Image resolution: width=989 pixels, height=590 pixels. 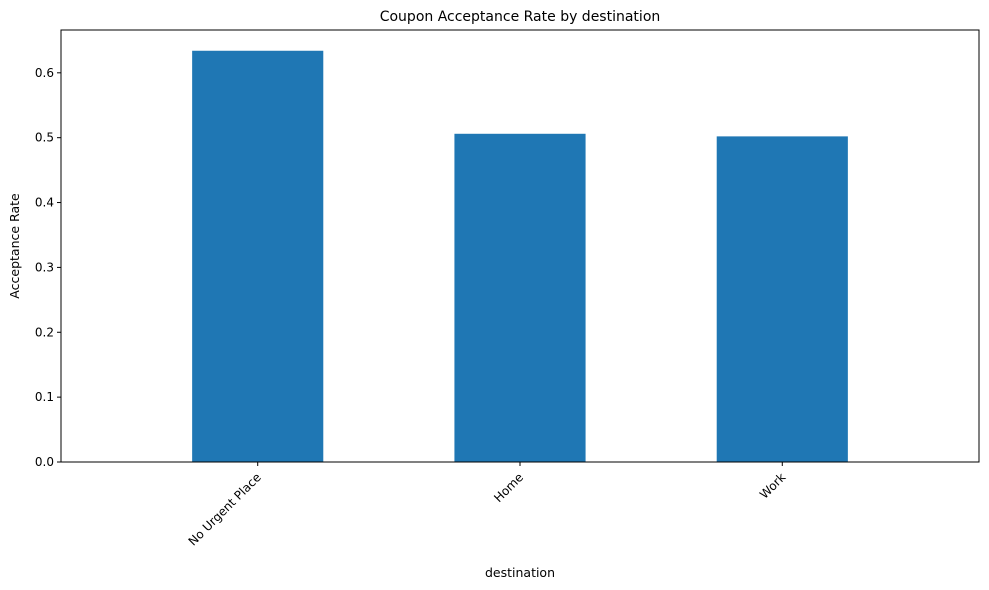 I want to click on x-axis-label: destination, so click(x=520, y=572).